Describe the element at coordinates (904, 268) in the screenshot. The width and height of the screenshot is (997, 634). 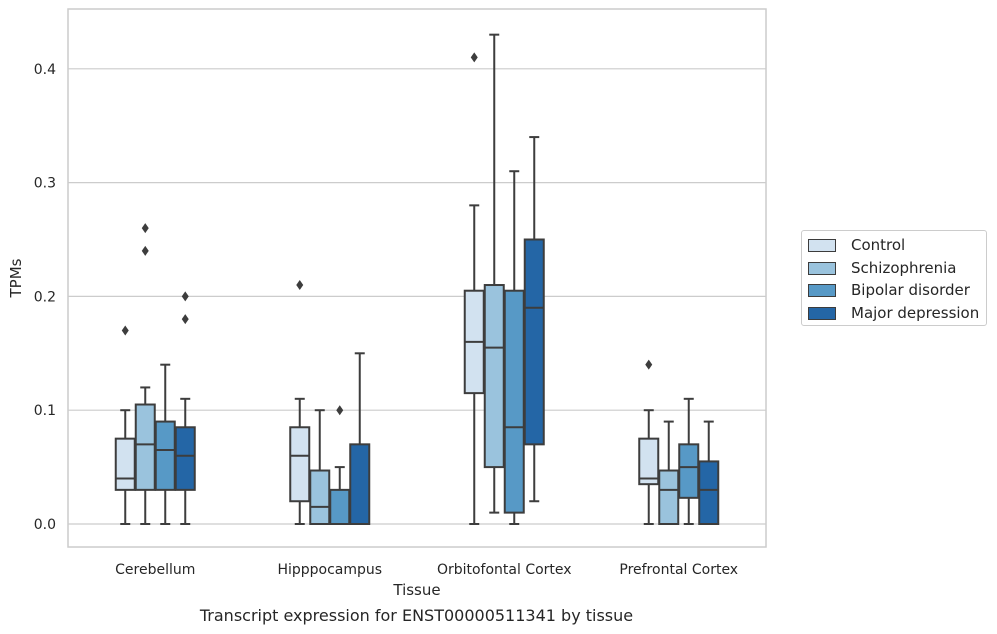
I see `legend-label-schizophrenia: Schizophrenia` at that location.